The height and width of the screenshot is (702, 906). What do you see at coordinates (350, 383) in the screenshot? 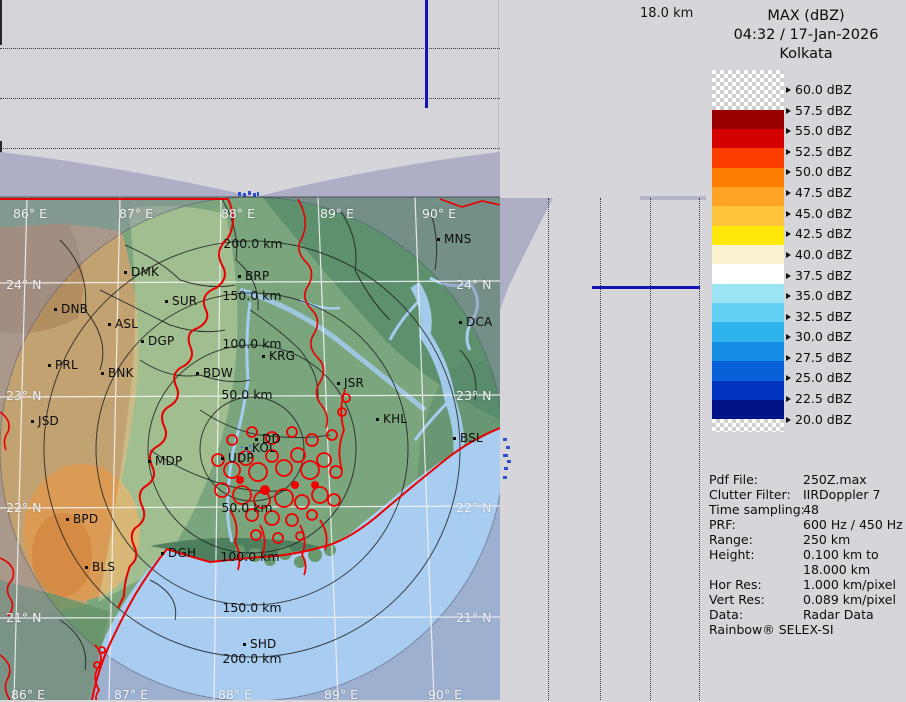
I see `city-marker: JSR` at bounding box center [350, 383].